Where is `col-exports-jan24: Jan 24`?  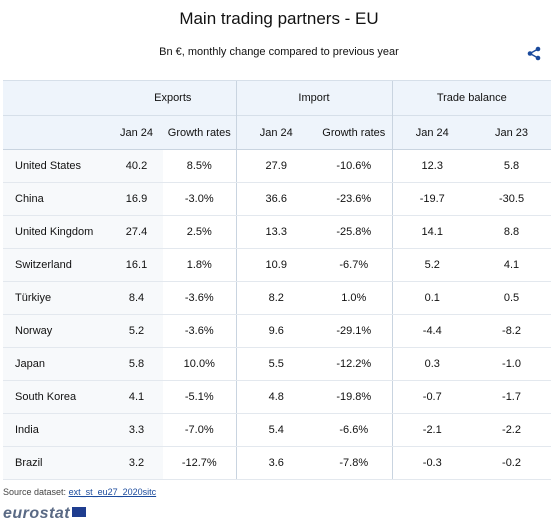
col-exports-jan24: Jan 24 is located at coordinates (136, 132).